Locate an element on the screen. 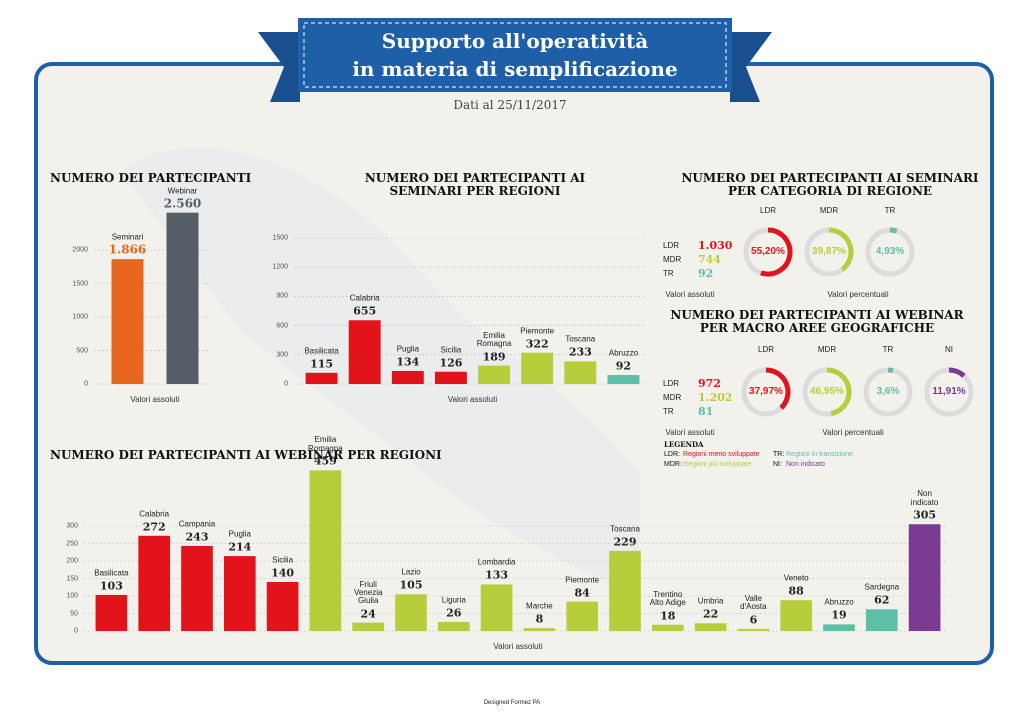  category-label: Lombardia is located at coordinates (496, 563).